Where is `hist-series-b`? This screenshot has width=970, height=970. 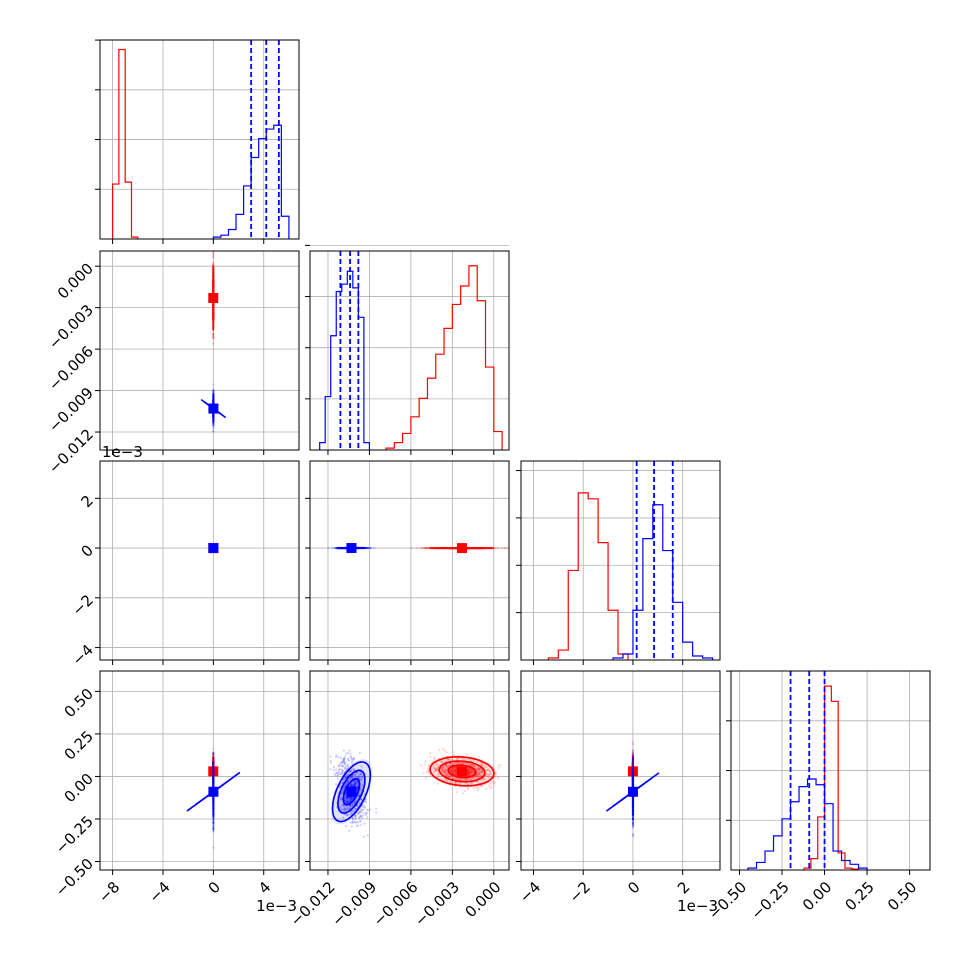
hist-series-b is located at coordinates (251, 181).